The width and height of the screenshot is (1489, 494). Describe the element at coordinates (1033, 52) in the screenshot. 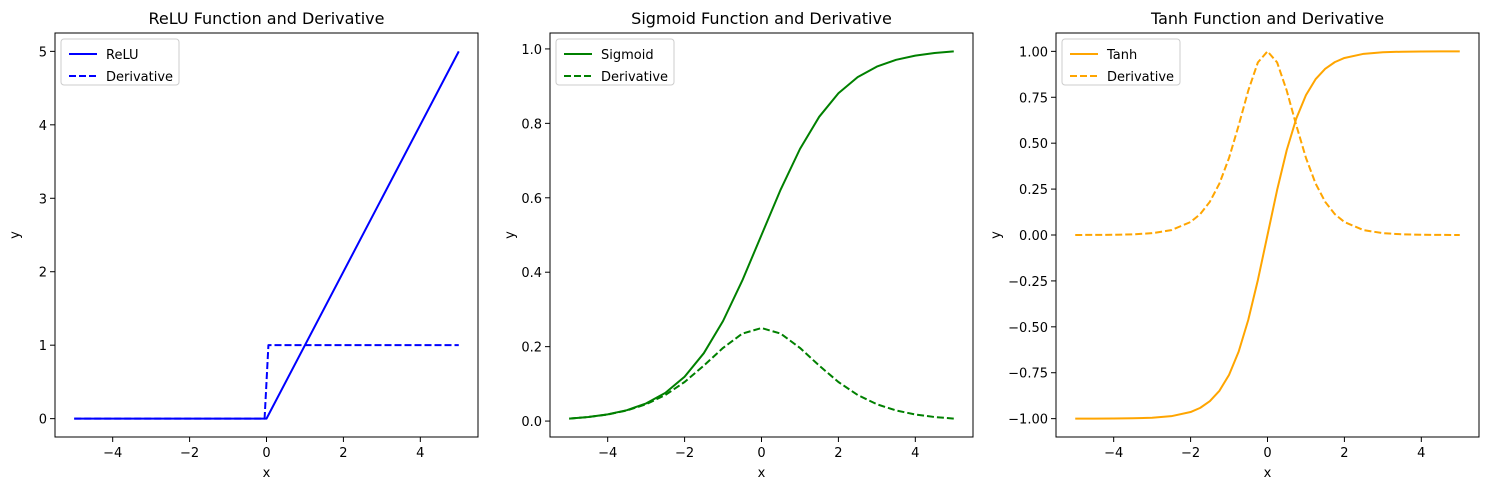

I see `y-tick-label: 1.00` at that location.